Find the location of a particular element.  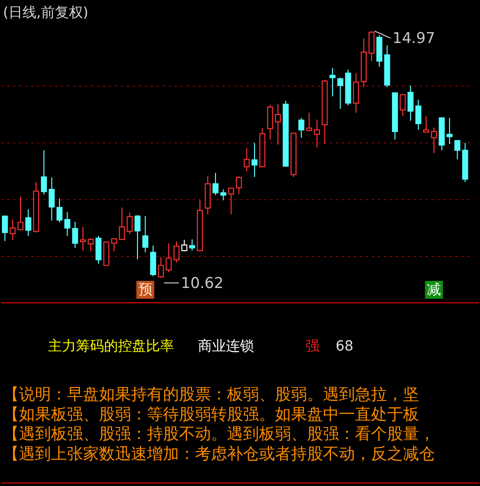

annotation: 14.97 is located at coordinates (414, 38).